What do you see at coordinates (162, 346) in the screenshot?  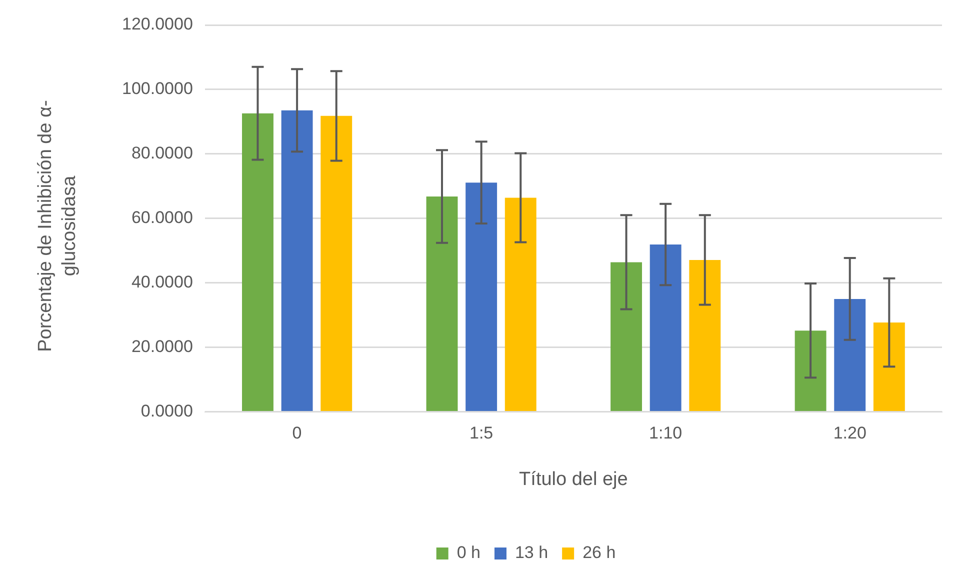 I see `y-tick-label: 20.0000` at bounding box center [162, 346].